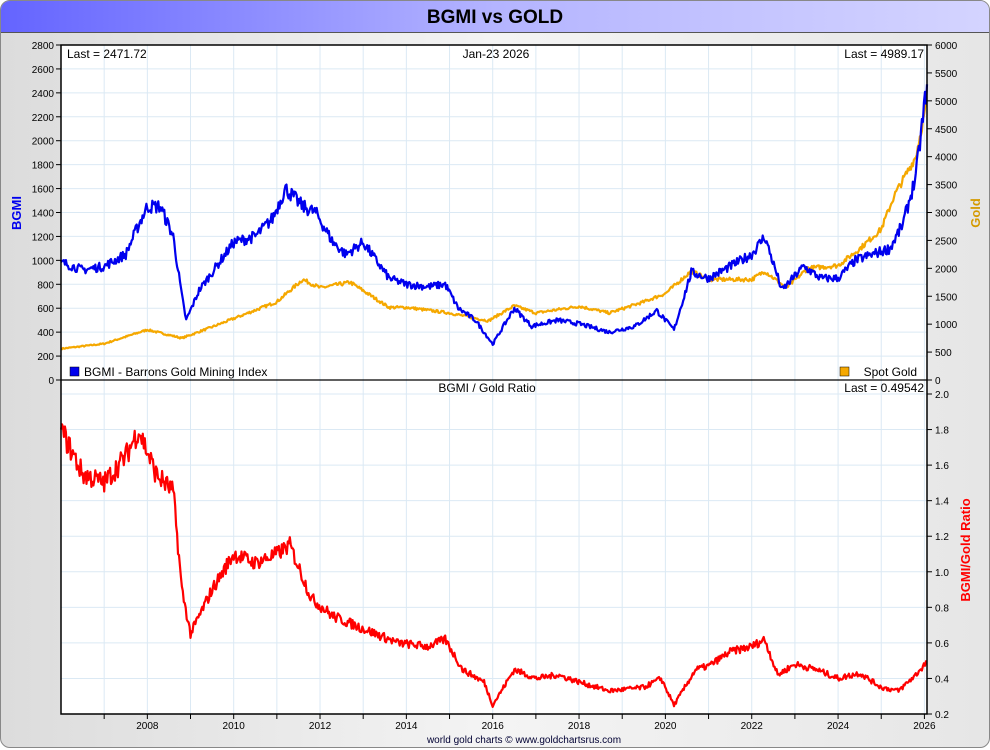  Describe the element at coordinates (946, 269) in the screenshot. I see `right-y-tick-label: 2000` at that location.